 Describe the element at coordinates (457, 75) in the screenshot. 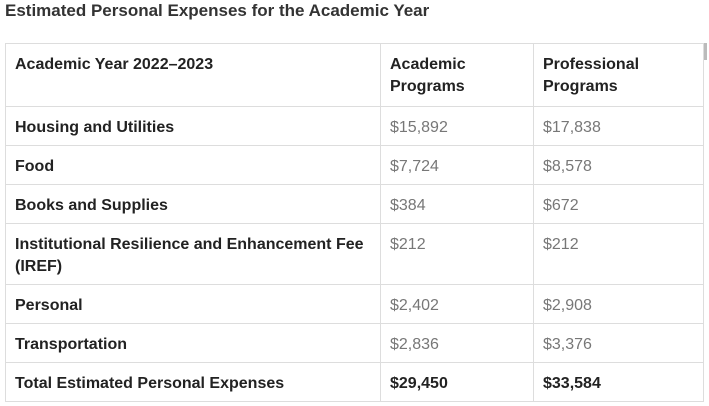

I see `header-cell: Academic Programs` at that location.